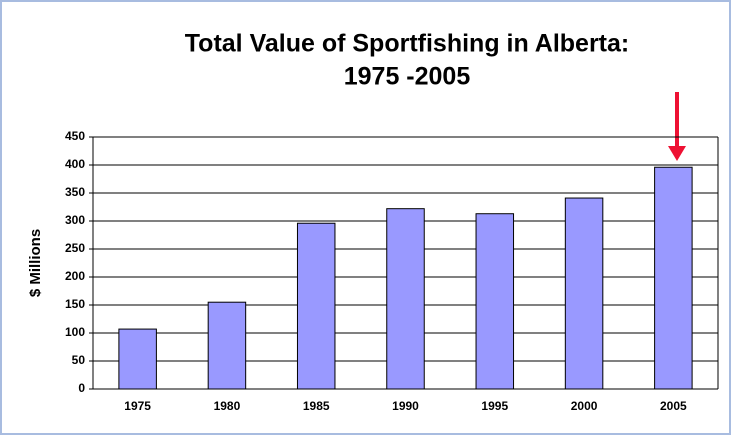 Image resolution: width=731 pixels, height=435 pixels. Describe the element at coordinates (81, 388) in the screenshot. I see `y-tick-label: 0` at that location.